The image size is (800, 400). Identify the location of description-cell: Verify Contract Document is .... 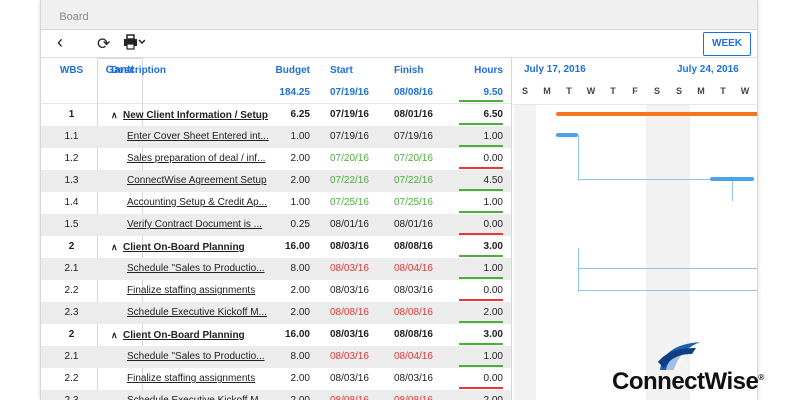
(207, 225).